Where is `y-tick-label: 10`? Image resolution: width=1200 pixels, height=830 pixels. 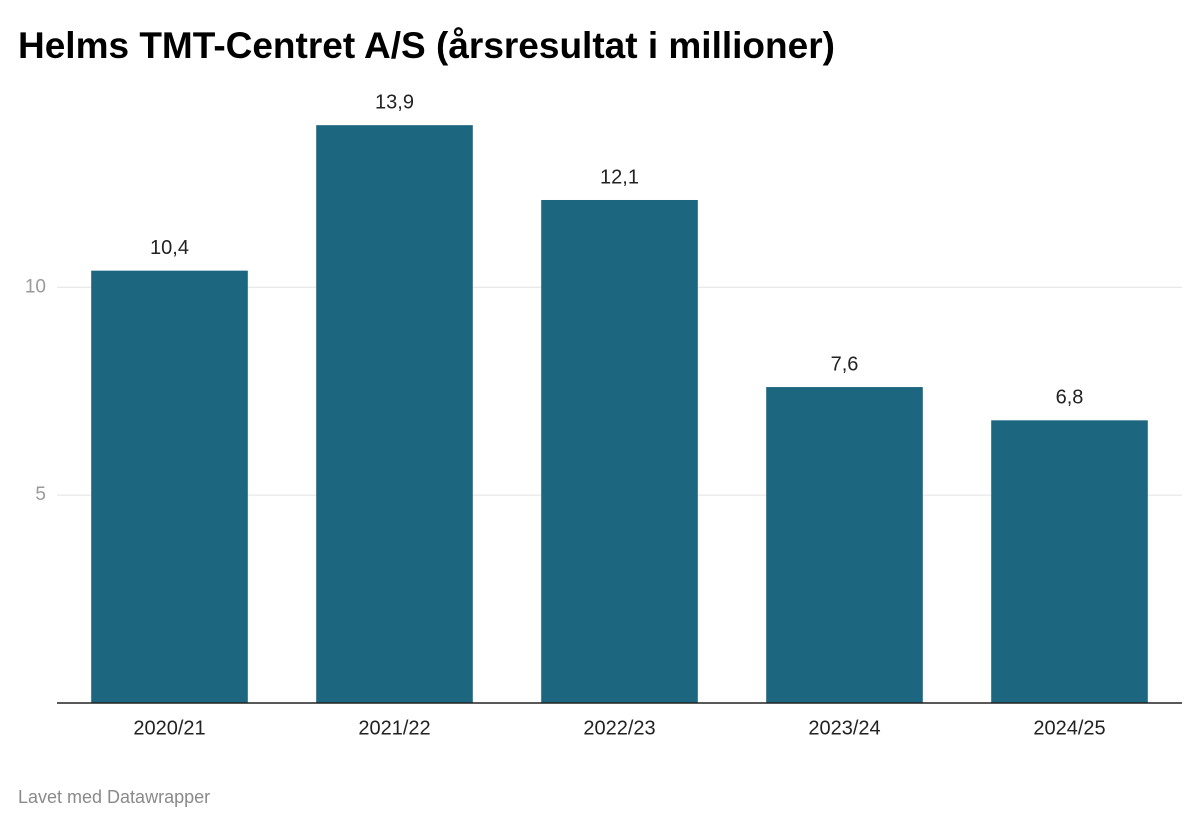
y-tick-label: 10 is located at coordinates (35, 286).